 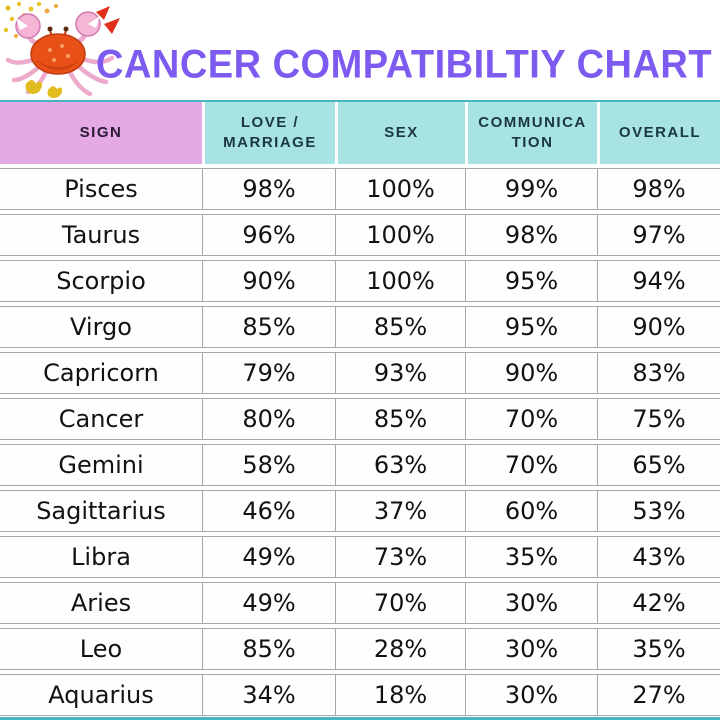 I want to click on table-row-cancer: Cancer 80% 85% 70% 75%, so click(x=360, y=419).